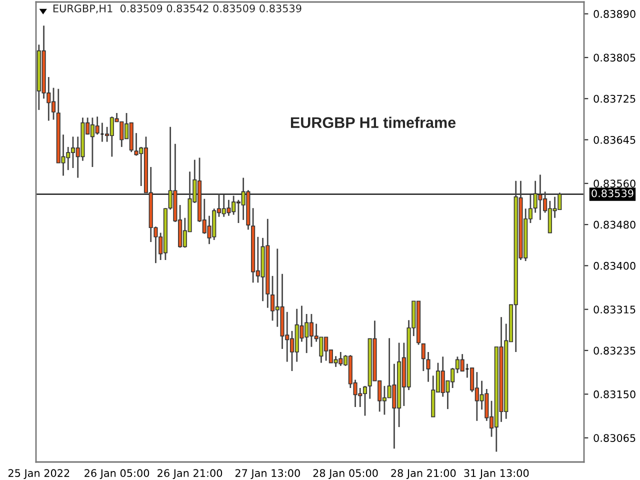  I want to click on y-tick-label: 0.83480, so click(615, 224).